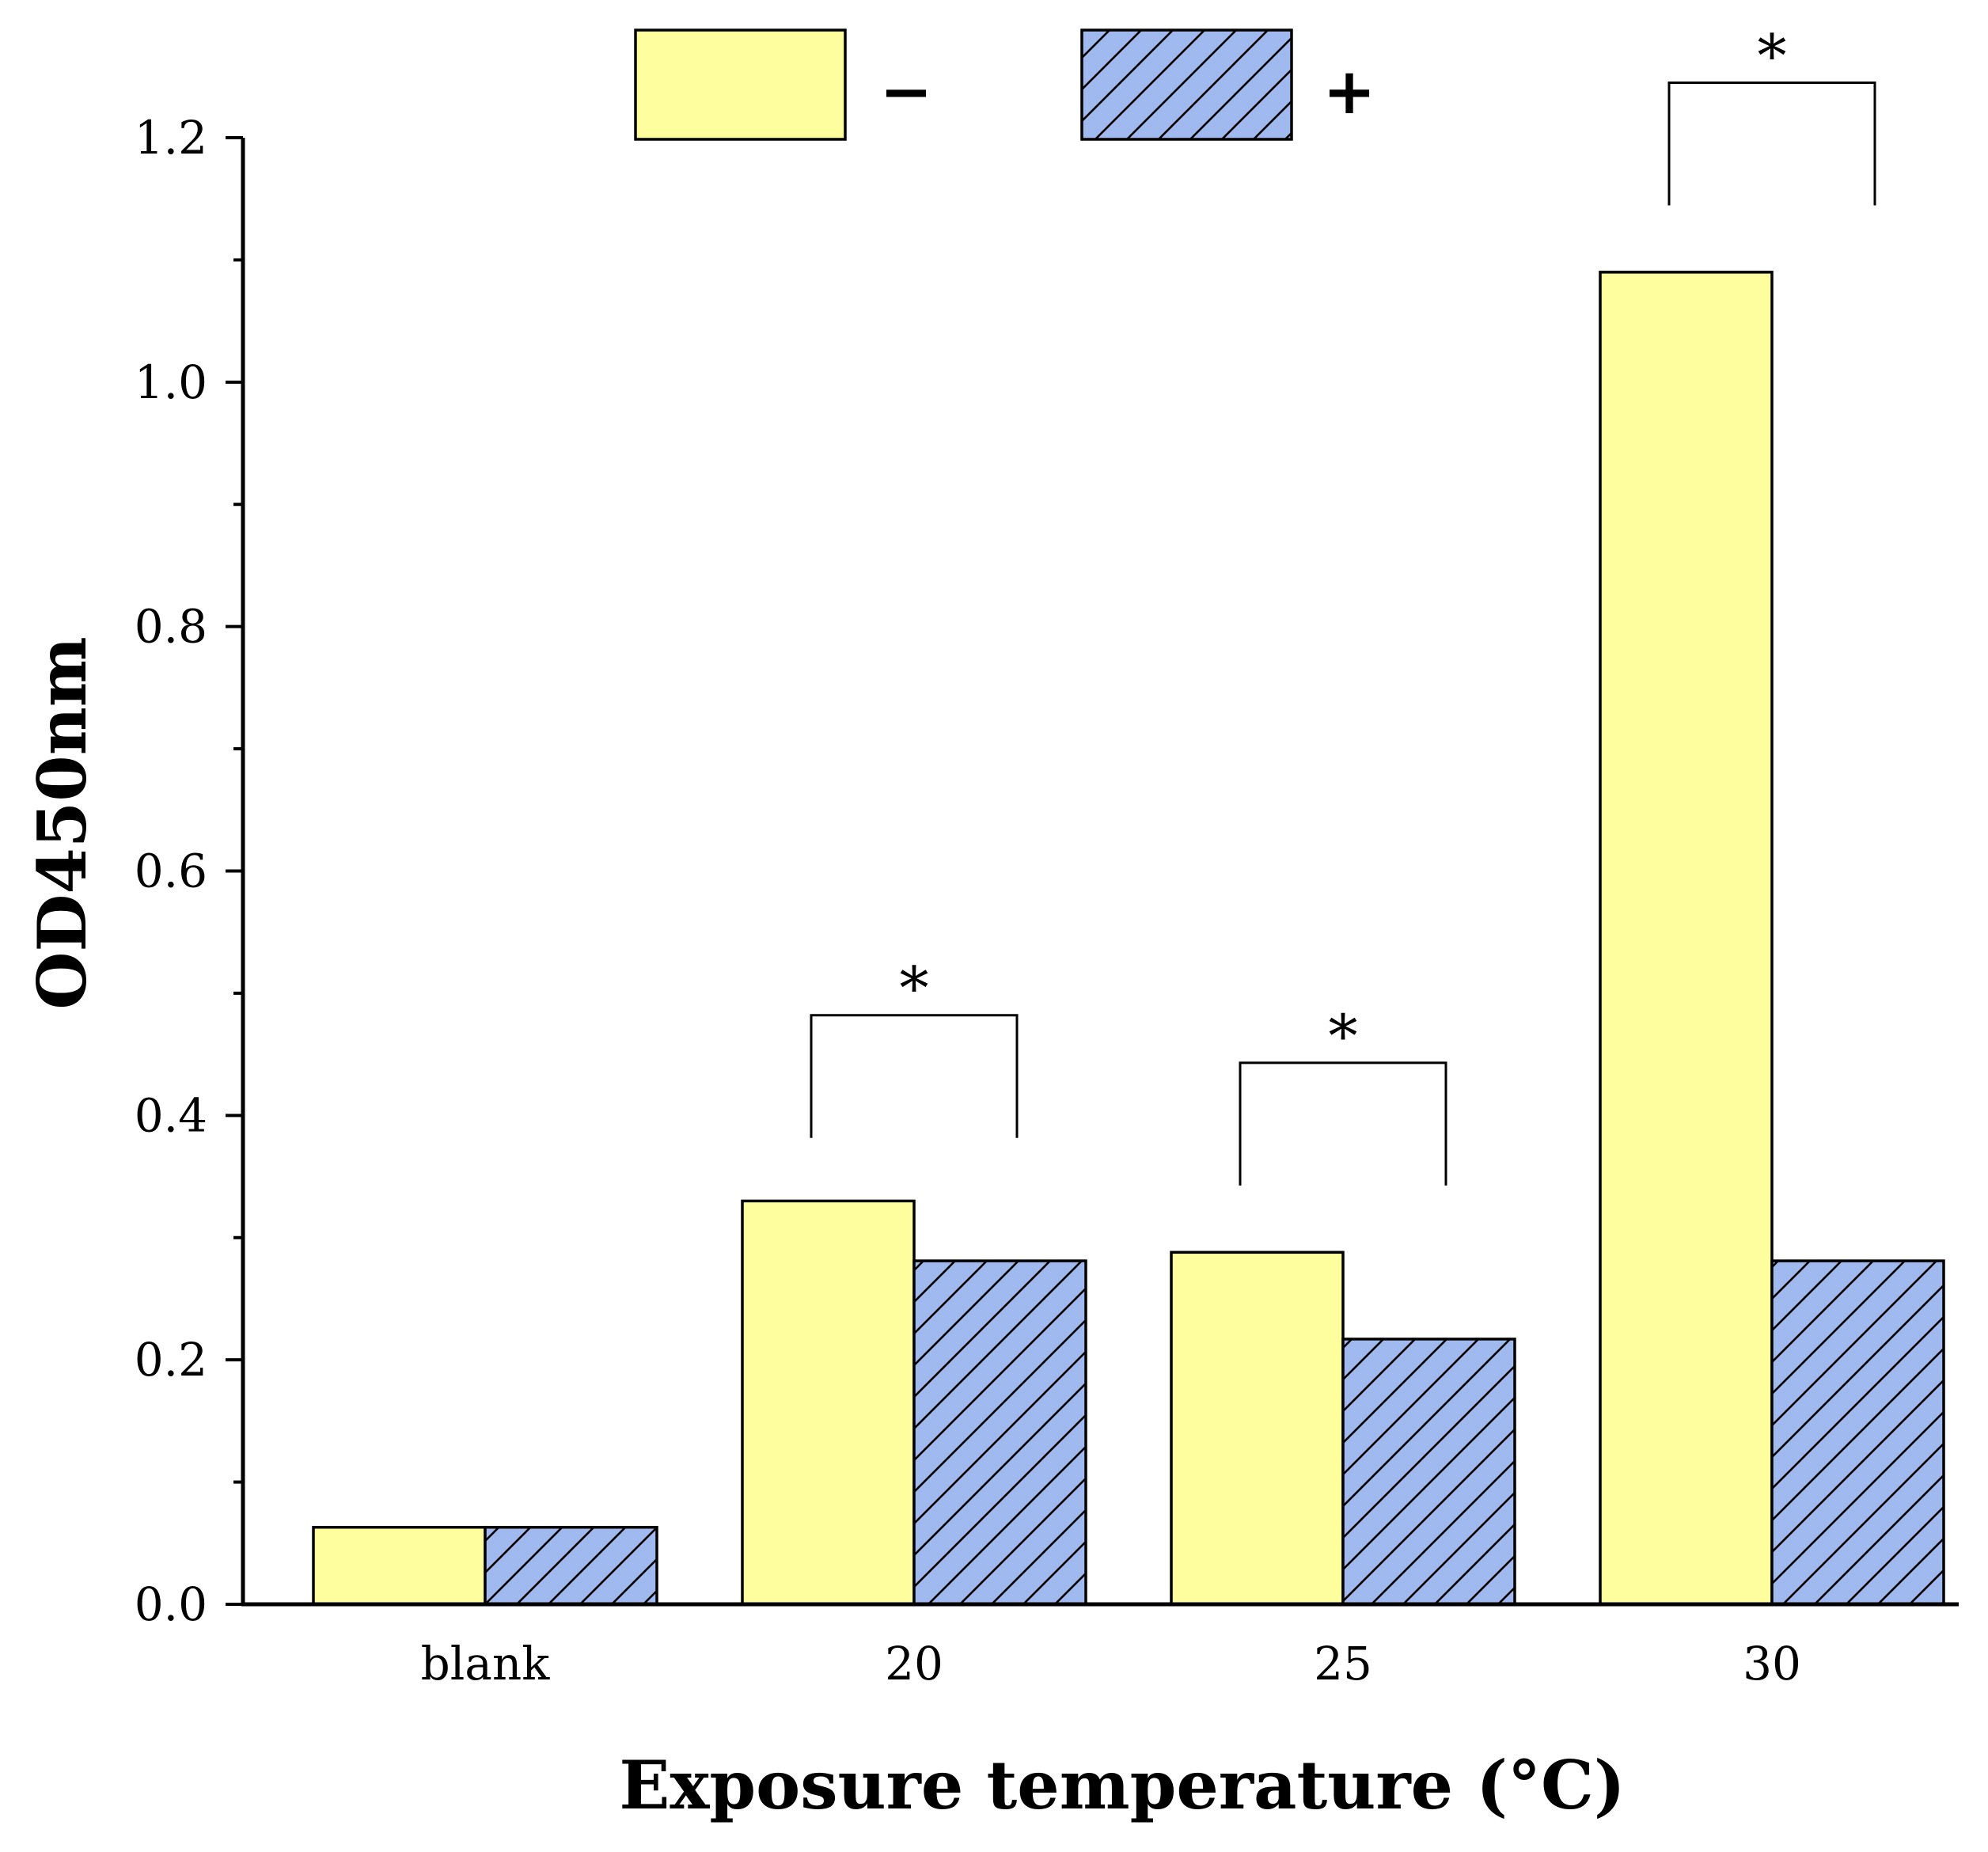  I want to click on x-tick-label: blank, so click(486, 1664).